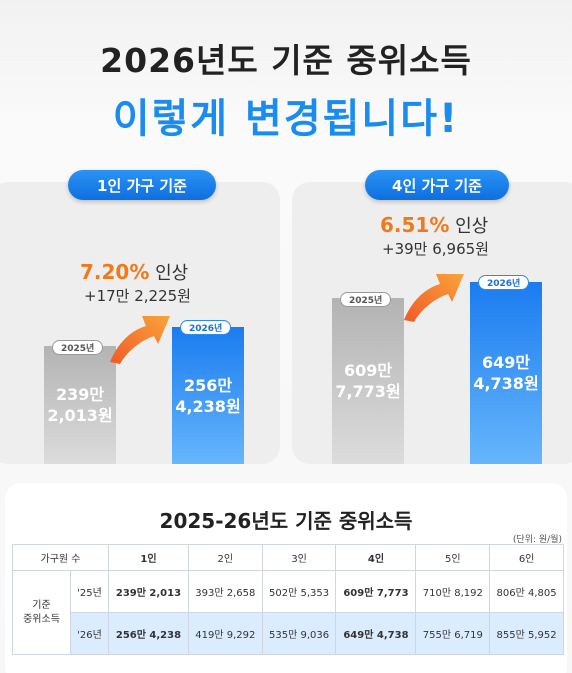 The width and height of the screenshot is (572, 673). Describe the element at coordinates (504, 282) in the screenshot. I see `tag-4-2026: 2026년` at that location.